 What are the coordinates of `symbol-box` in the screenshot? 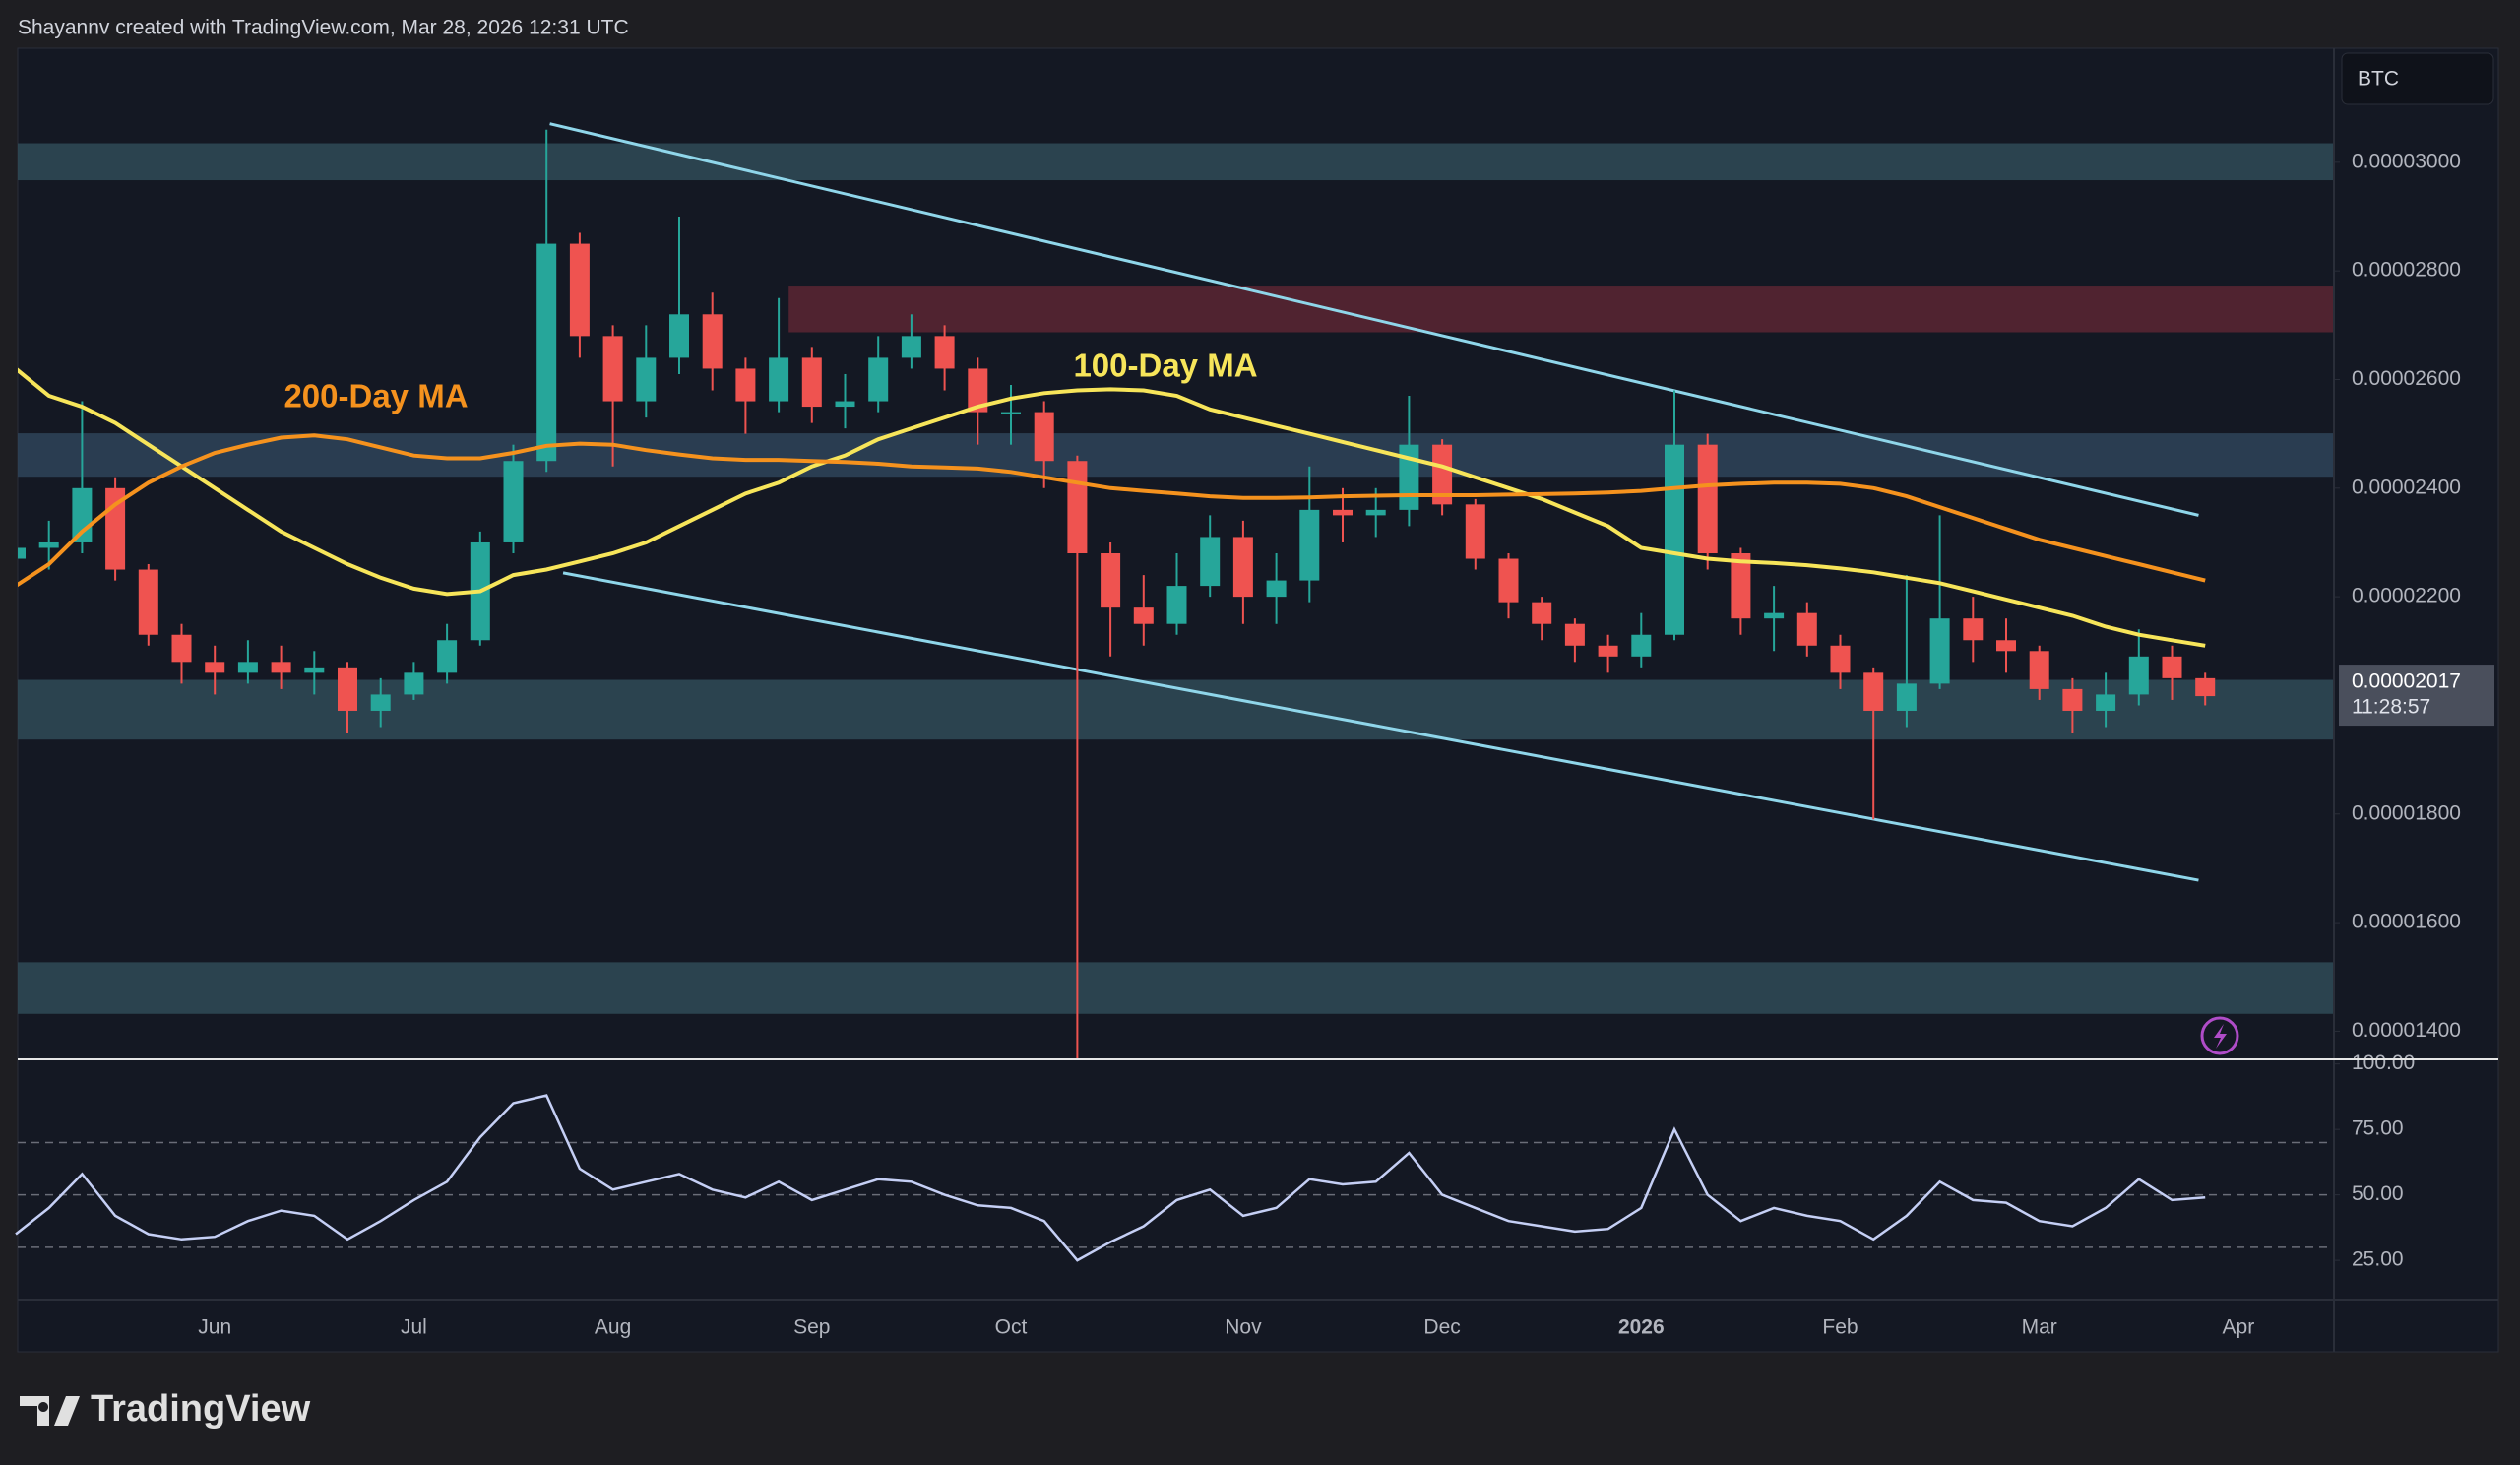 It's located at (2417, 78).